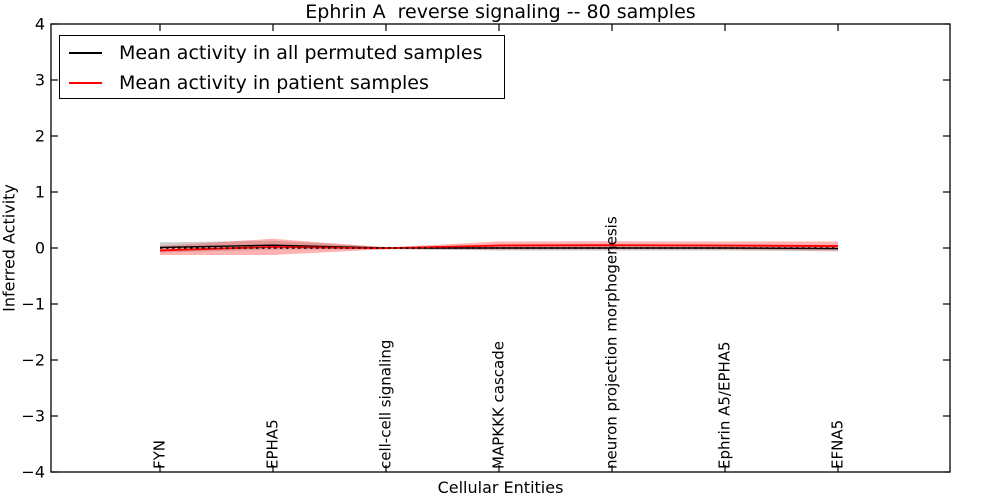 Image resolution: width=1000 pixels, height=500 pixels. Describe the element at coordinates (39, 80) in the screenshot. I see `y-tick-label: 3` at that location.